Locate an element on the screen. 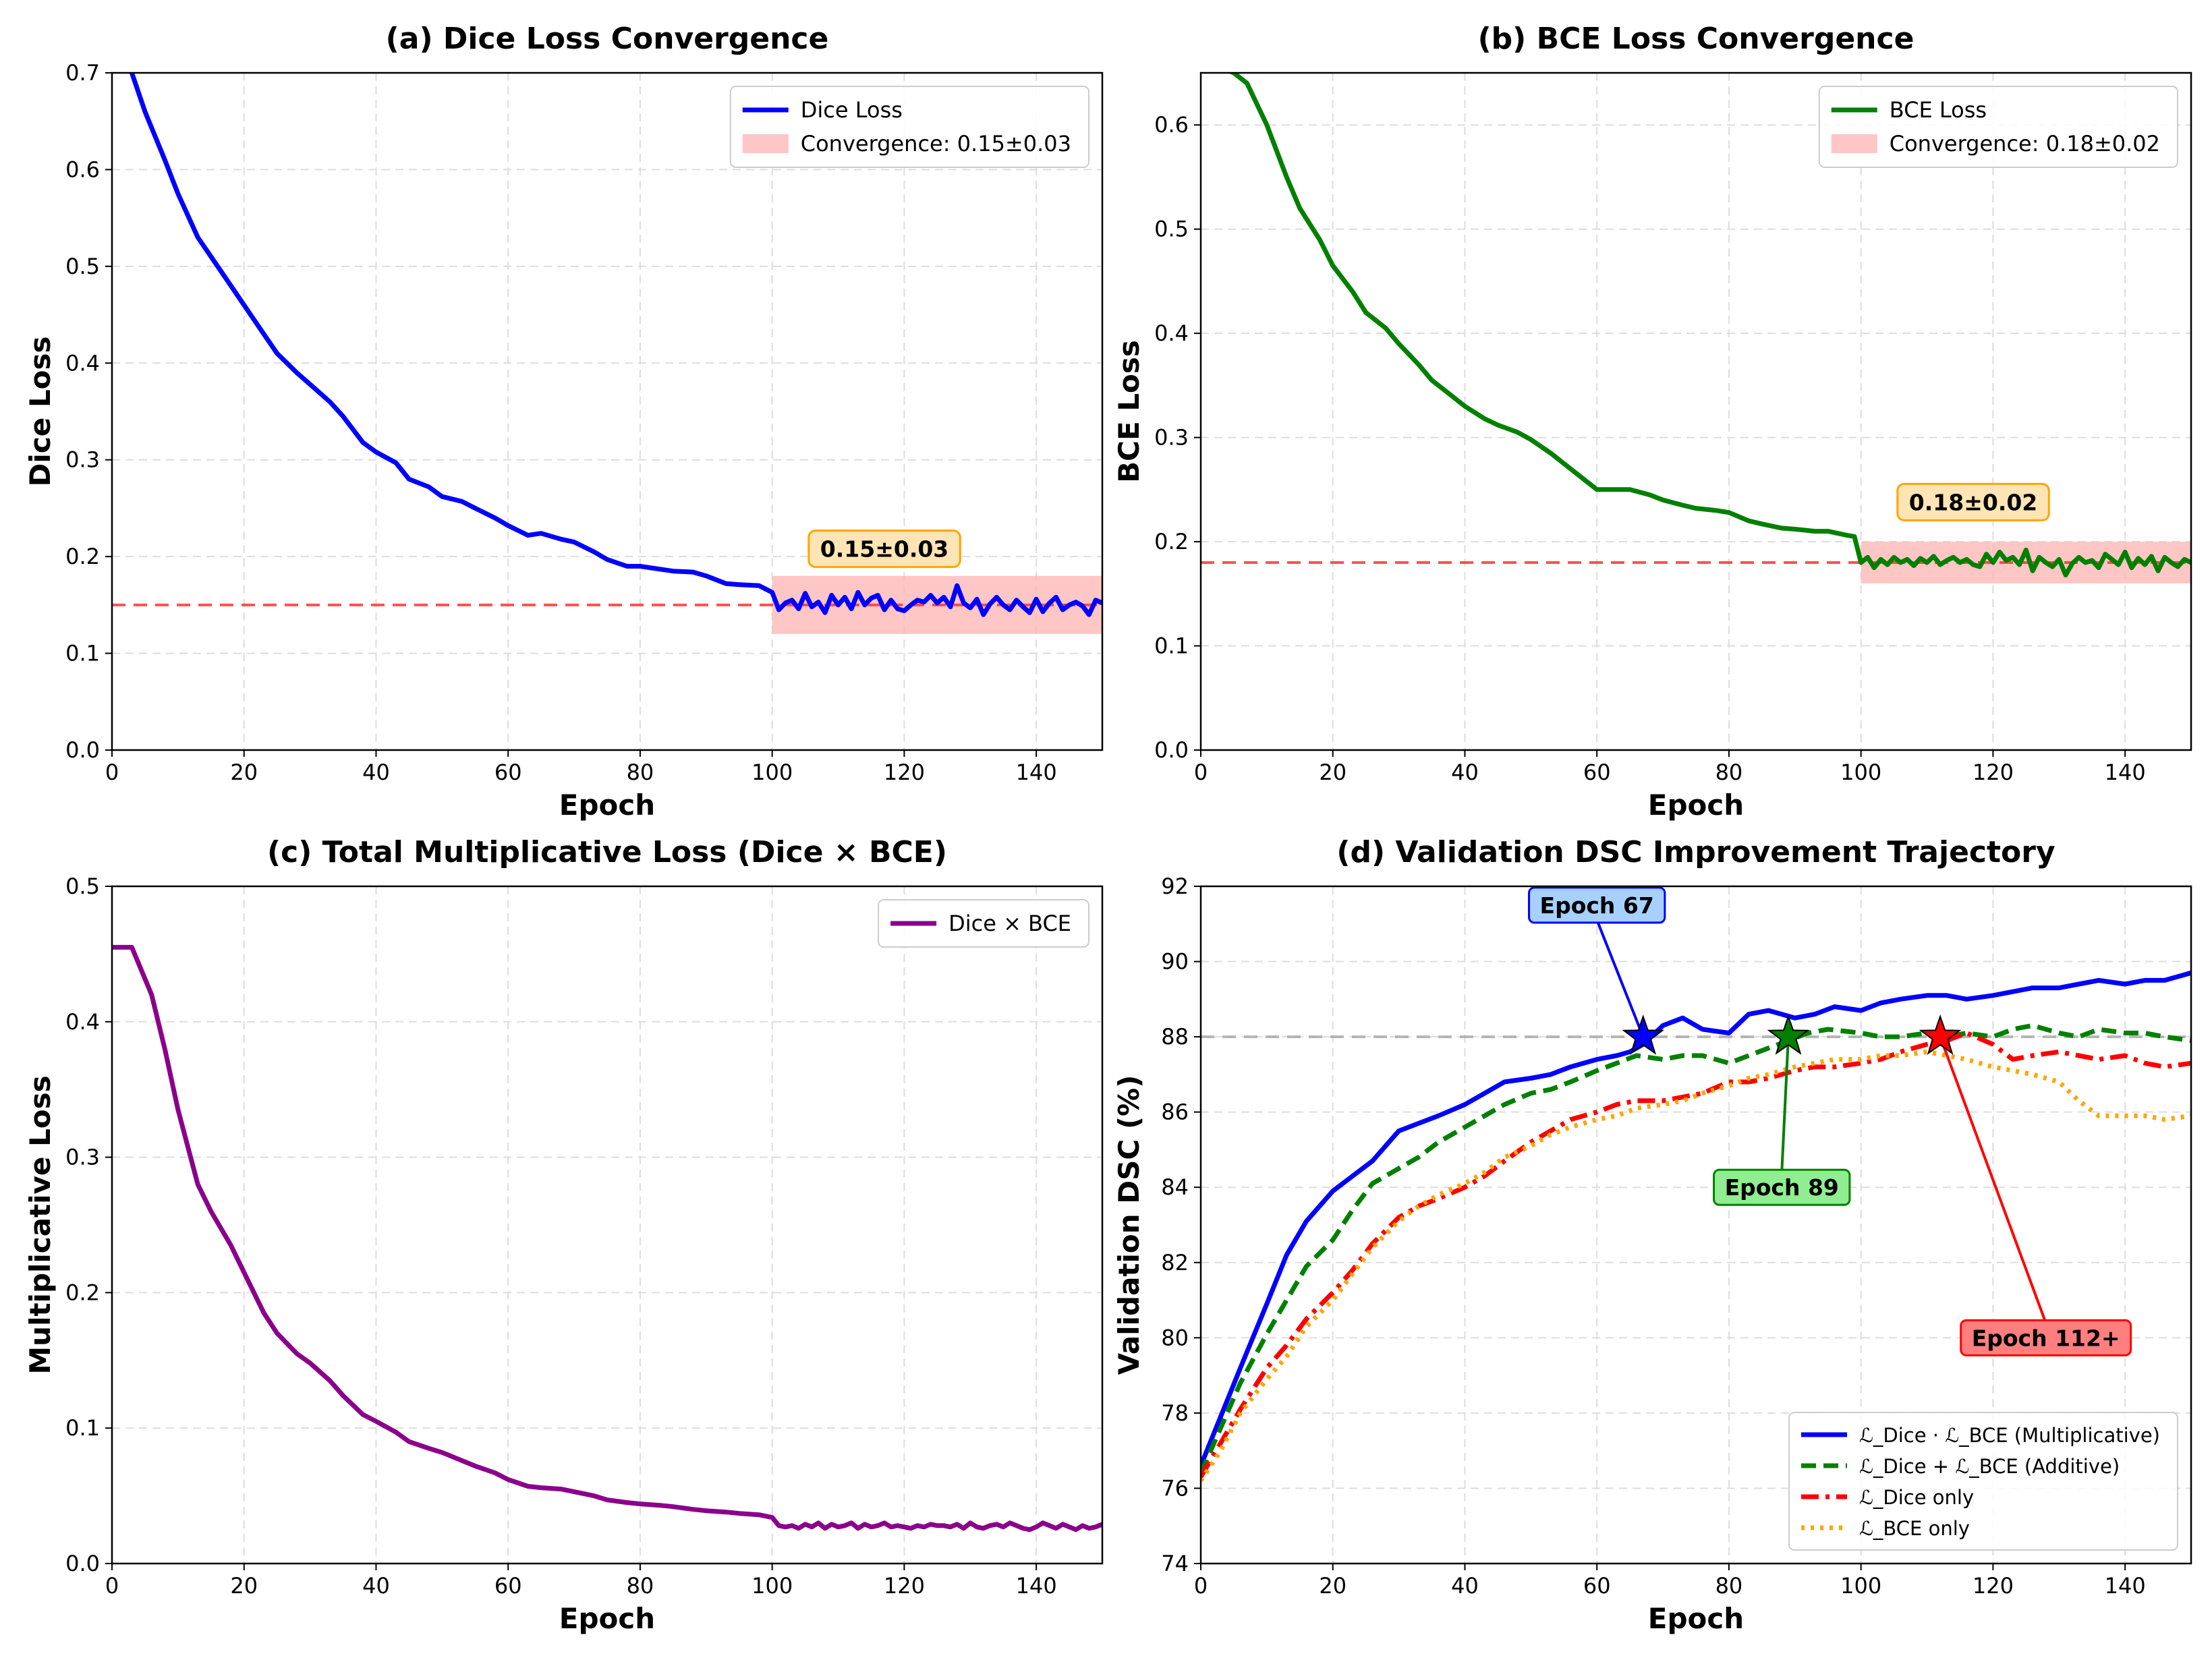 The image size is (2212, 1662). legend-entry: ℒ_Dice only is located at coordinates (1888, 1497).